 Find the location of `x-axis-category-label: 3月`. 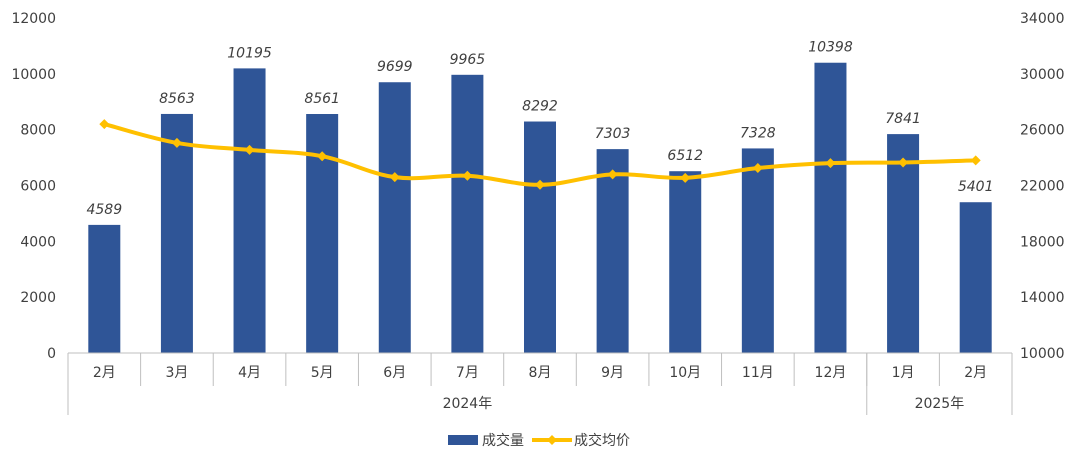

x-axis-category-label: 3月 is located at coordinates (176, 373).